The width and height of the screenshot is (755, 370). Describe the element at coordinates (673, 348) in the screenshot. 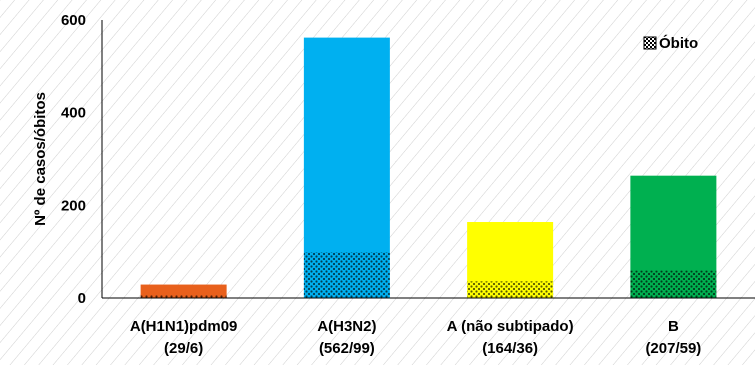

I see `x-tick-label-4-line-2: (207/59)` at that location.